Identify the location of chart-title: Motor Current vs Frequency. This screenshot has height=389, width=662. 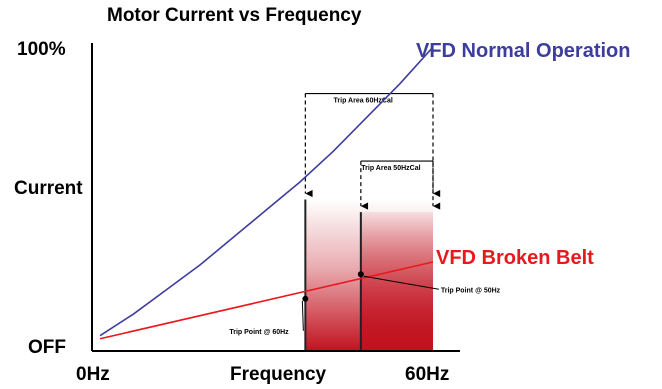
(234, 15).